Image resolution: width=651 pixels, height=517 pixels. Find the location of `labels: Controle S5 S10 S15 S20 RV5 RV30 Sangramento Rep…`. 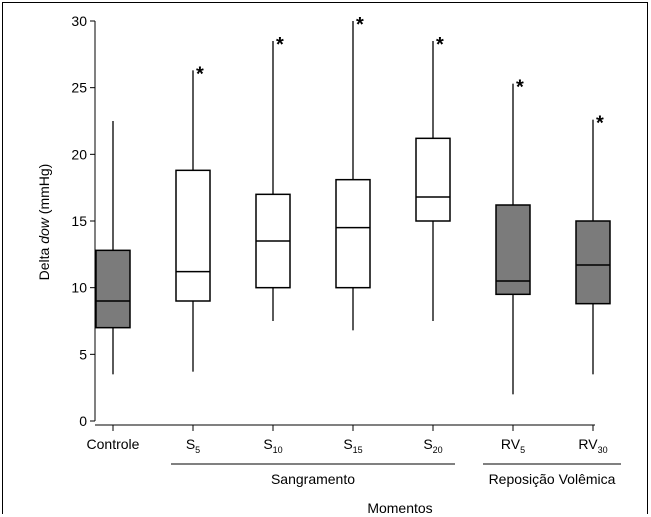

labels: Controle S5 S10 S15 S20 RV5 RV30 Sangramento Rep… is located at coordinates (354, 461).